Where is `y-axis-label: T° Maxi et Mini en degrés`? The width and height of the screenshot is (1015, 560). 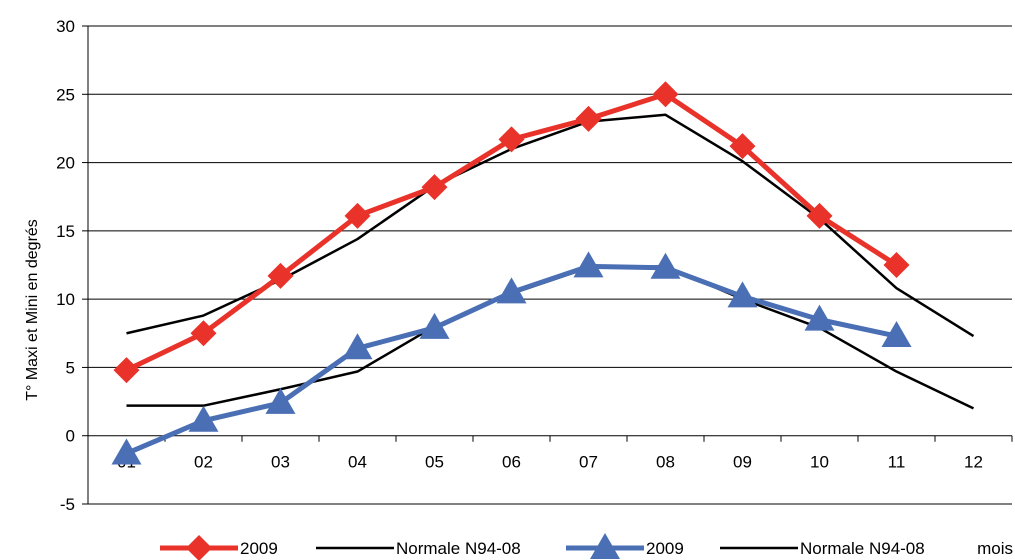 y-axis-label: T° Maxi et Mini en degrés is located at coordinates (32, 310).